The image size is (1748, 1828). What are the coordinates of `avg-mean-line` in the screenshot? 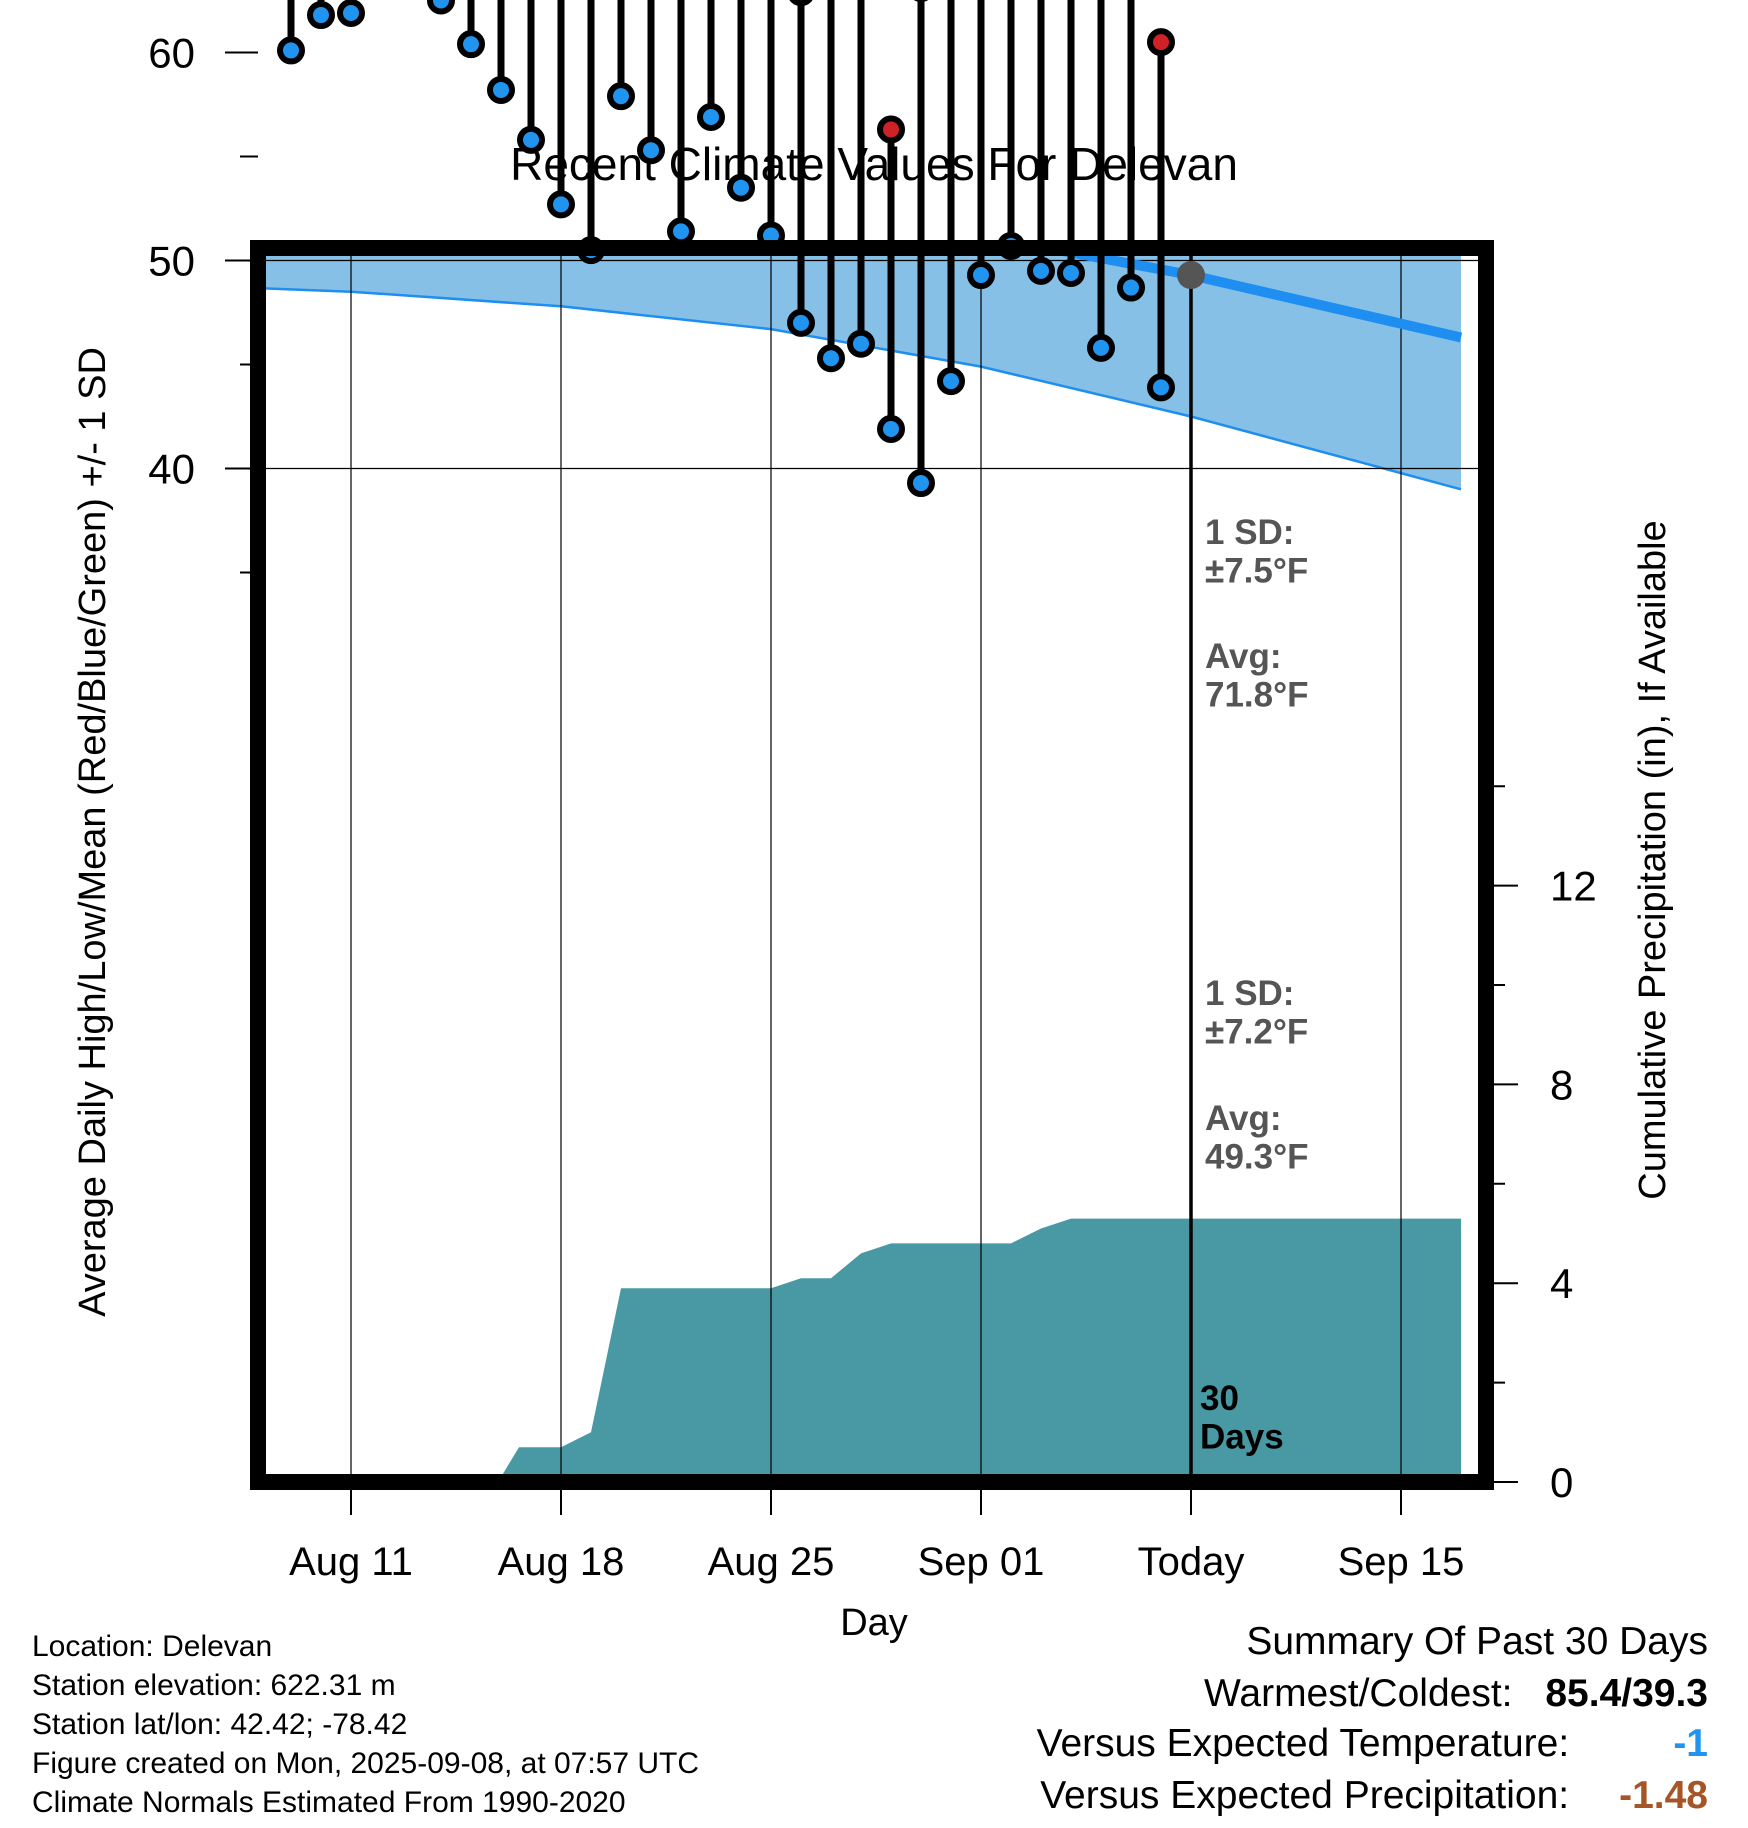 It's located at (850, 53).